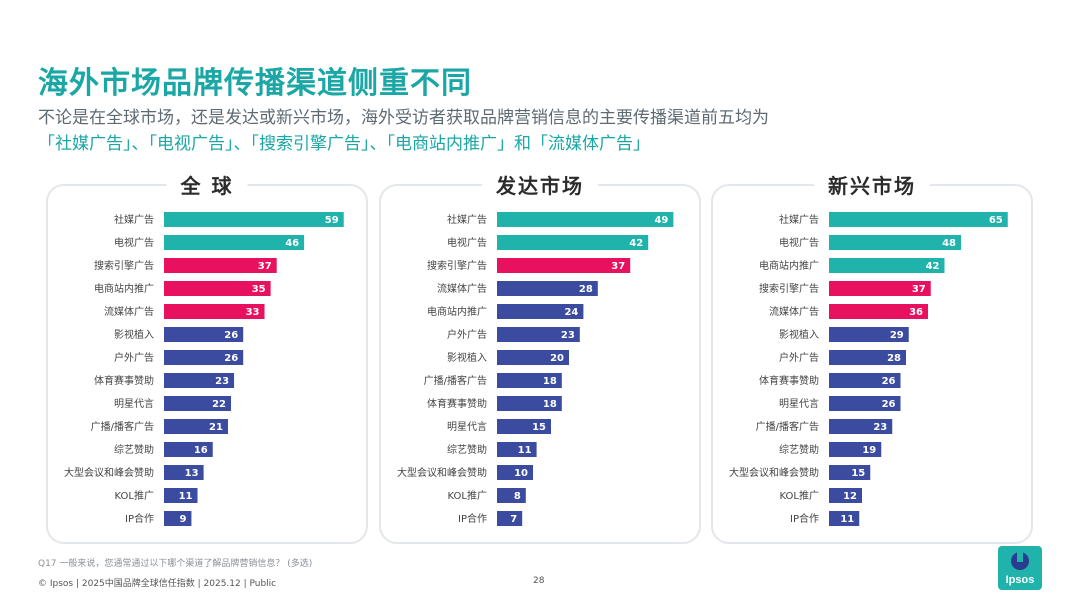 Image resolution: width=1080 pixels, height=608 pixels. Describe the element at coordinates (949, 243) in the screenshot. I see `data-label: 48` at that location.